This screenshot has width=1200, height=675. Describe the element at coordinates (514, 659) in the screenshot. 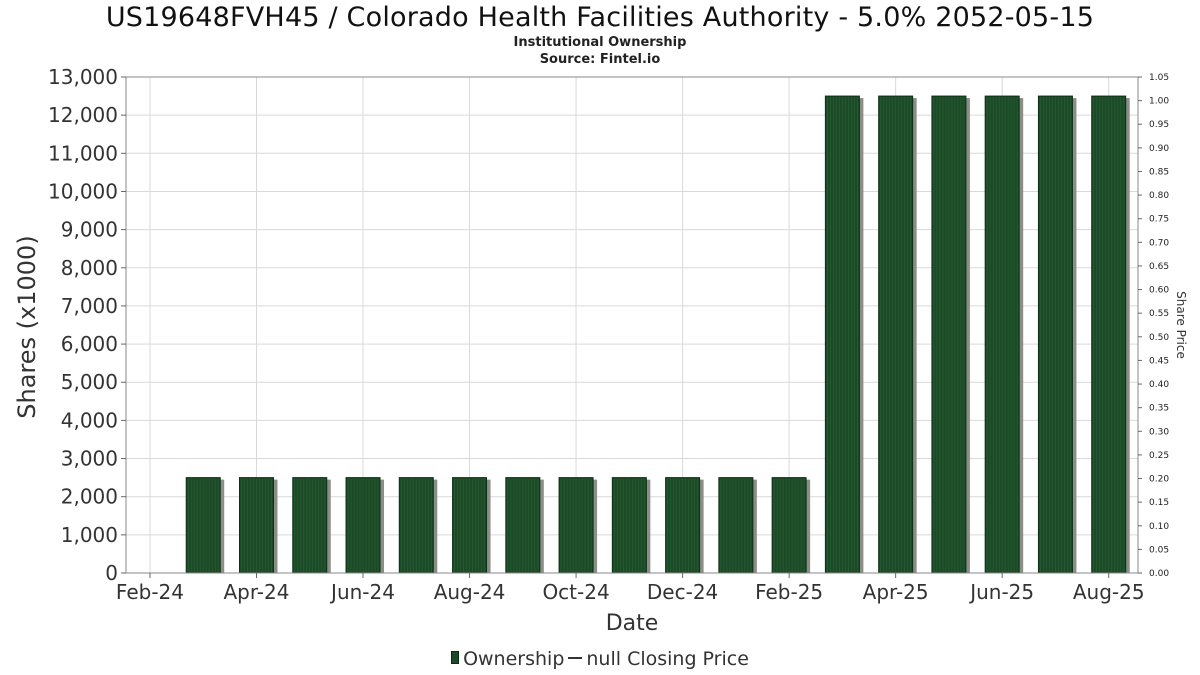

I see `legend-ownership-label: Ownership` at that location.